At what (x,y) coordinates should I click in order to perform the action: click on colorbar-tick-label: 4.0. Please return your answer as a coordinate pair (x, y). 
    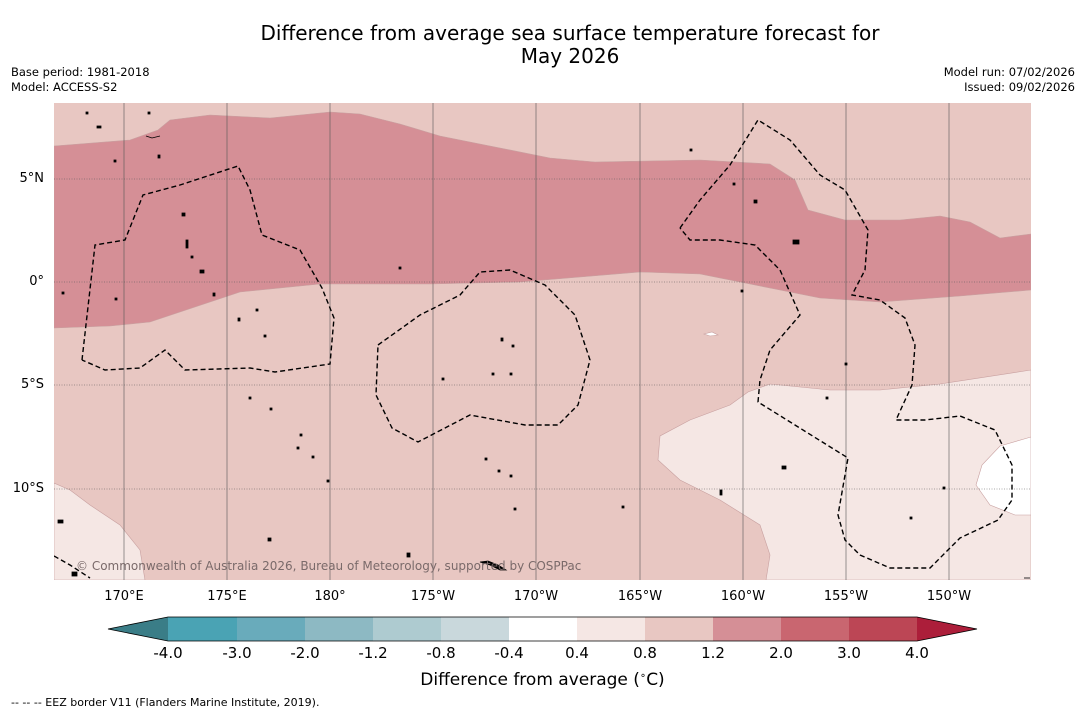
    Looking at the image, I should click on (917, 653).